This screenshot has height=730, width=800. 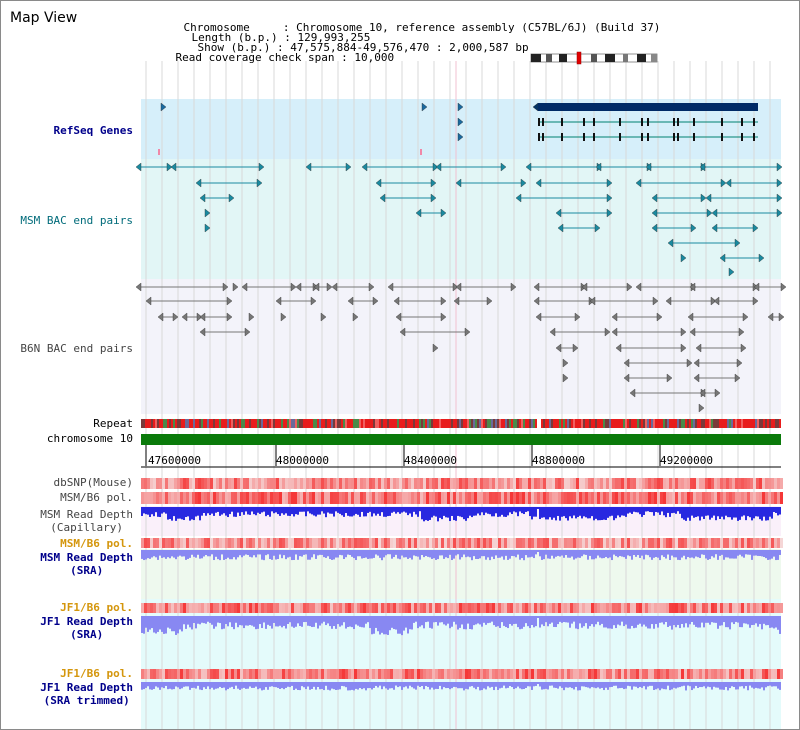 What do you see at coordinates (86, 694) in the screenshot?
I see `jf1-read-depth-trimmed-track-label: JF1 Read Depth (SRA trimmed)` at bounding box center [86, 694].